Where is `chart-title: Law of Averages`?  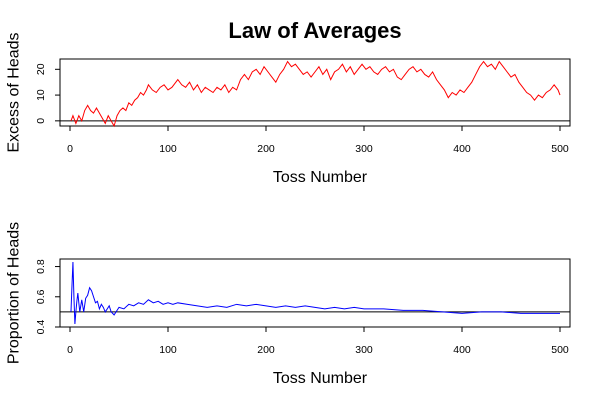 chart-title: Law of Averages is located at coordinates (314, 30).